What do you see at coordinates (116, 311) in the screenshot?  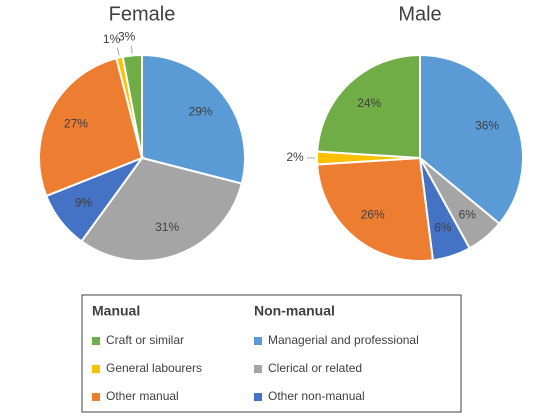 I see `legend-group-title: Manual` at bounding box center [116, 311].